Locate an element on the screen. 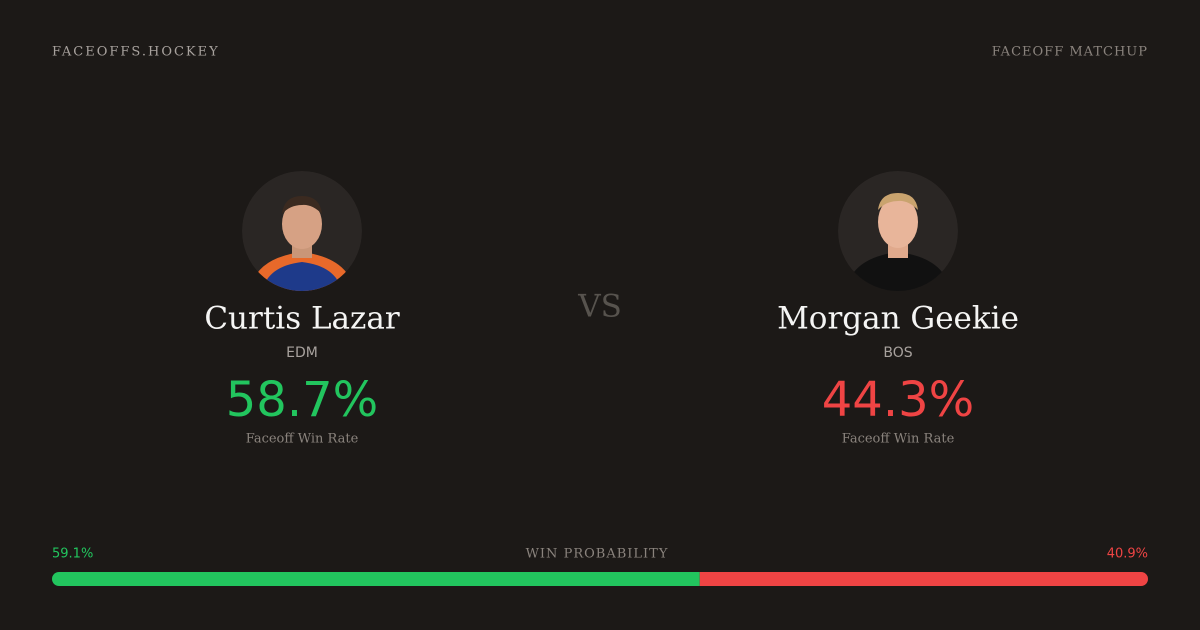 The width and height of the screenshot is (1200, 630). probability-bar is located at coordinates (600, 579).